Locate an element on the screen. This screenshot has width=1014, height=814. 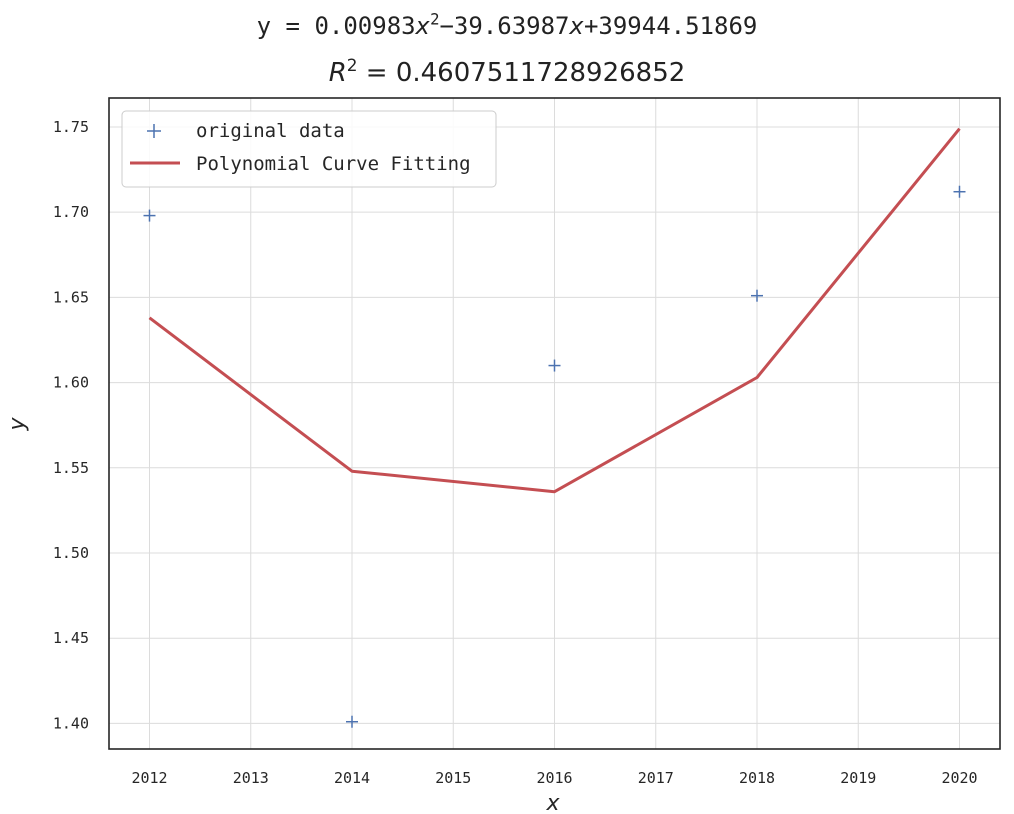
y-tick-label: 1.60 is located at coordinates (71, 383).